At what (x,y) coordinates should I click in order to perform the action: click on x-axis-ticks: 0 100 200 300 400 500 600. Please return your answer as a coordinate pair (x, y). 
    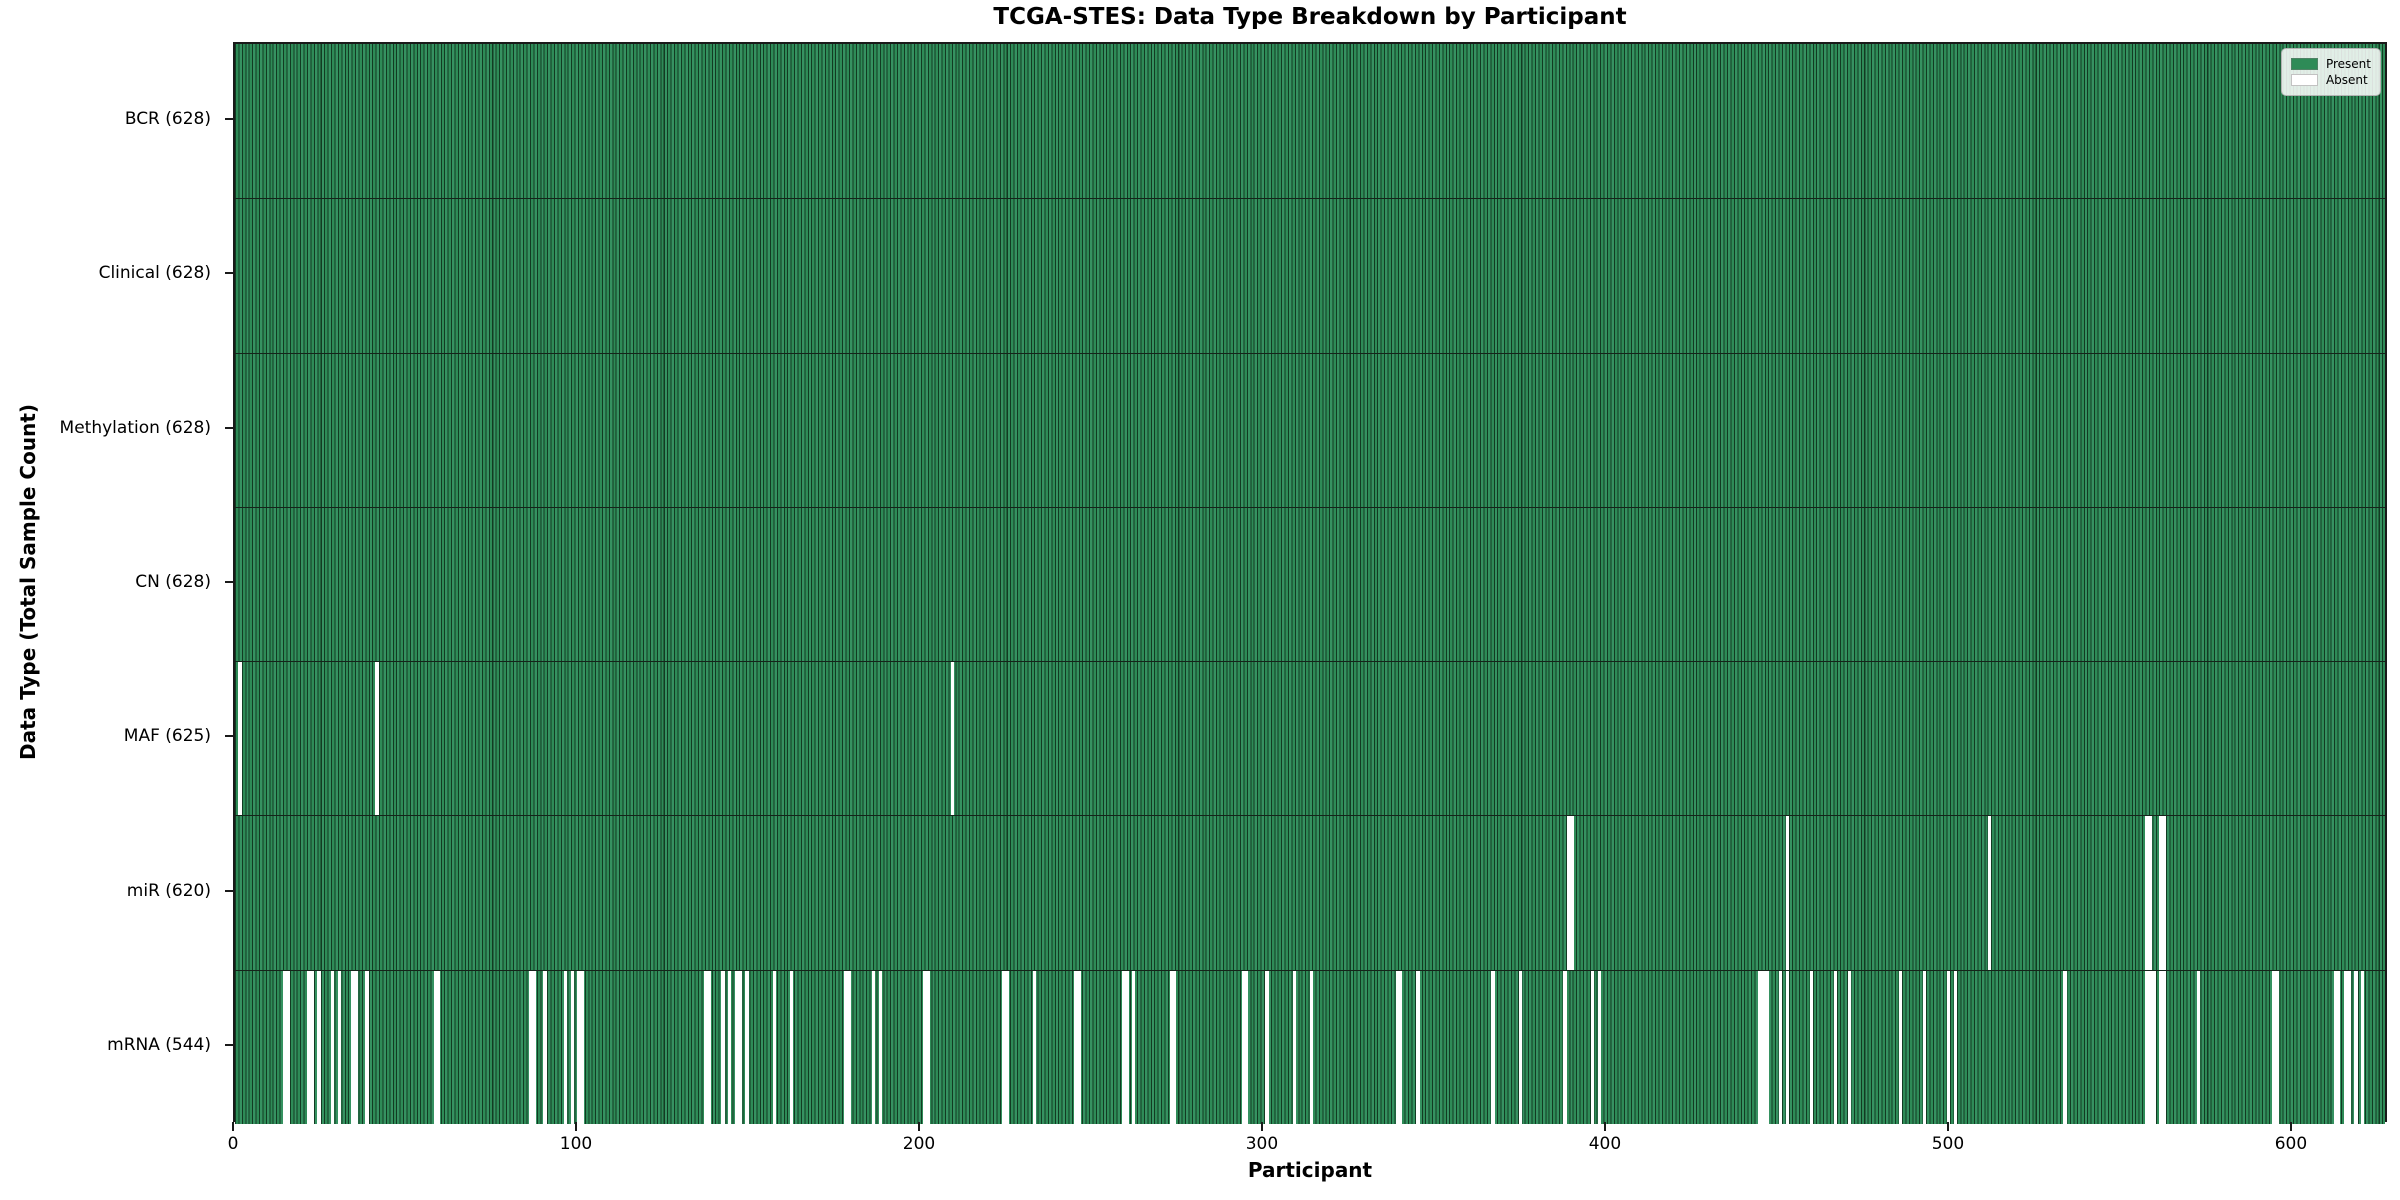
    Looking at the image, I should click on (1307, 1142).